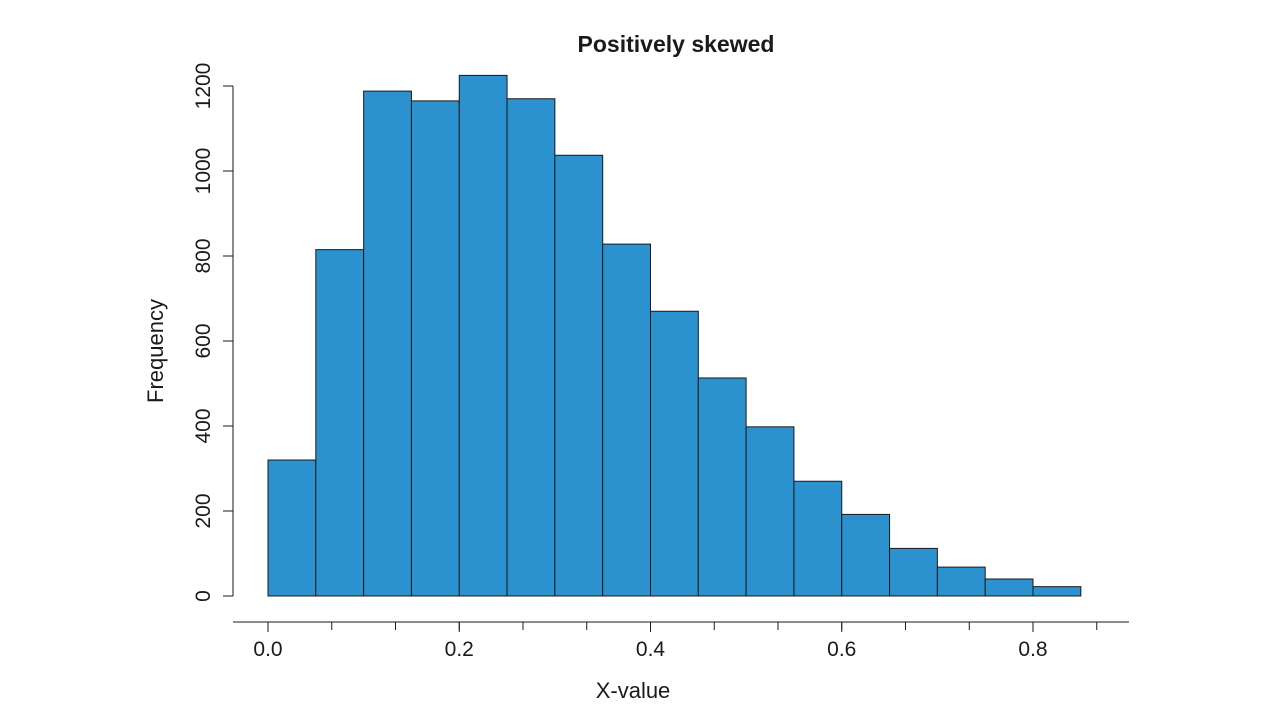  I want to click on x-tick-label: 0.2, so click(459, 649).